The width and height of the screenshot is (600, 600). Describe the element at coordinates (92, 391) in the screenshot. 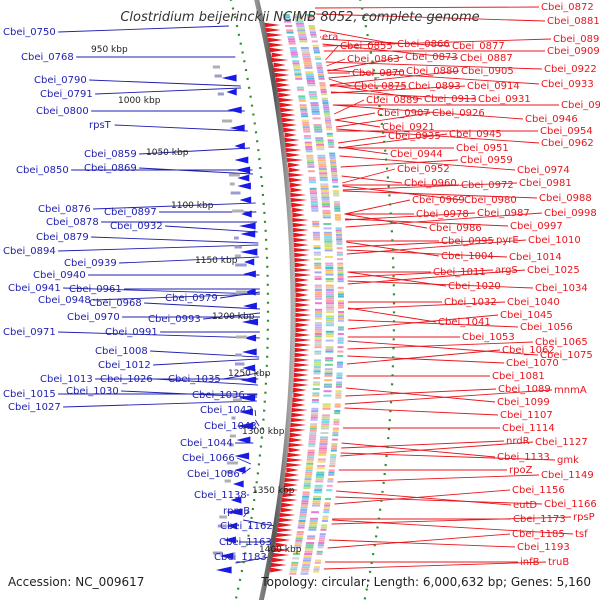

I see `gene-label: Cbei_1030` at that location.